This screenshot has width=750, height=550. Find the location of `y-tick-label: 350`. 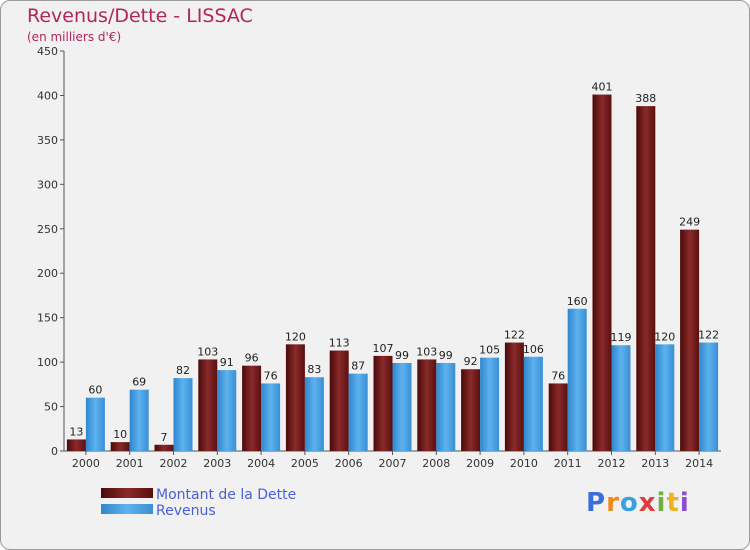

y-tick-label: 350 is located at coordinates (47, 140).